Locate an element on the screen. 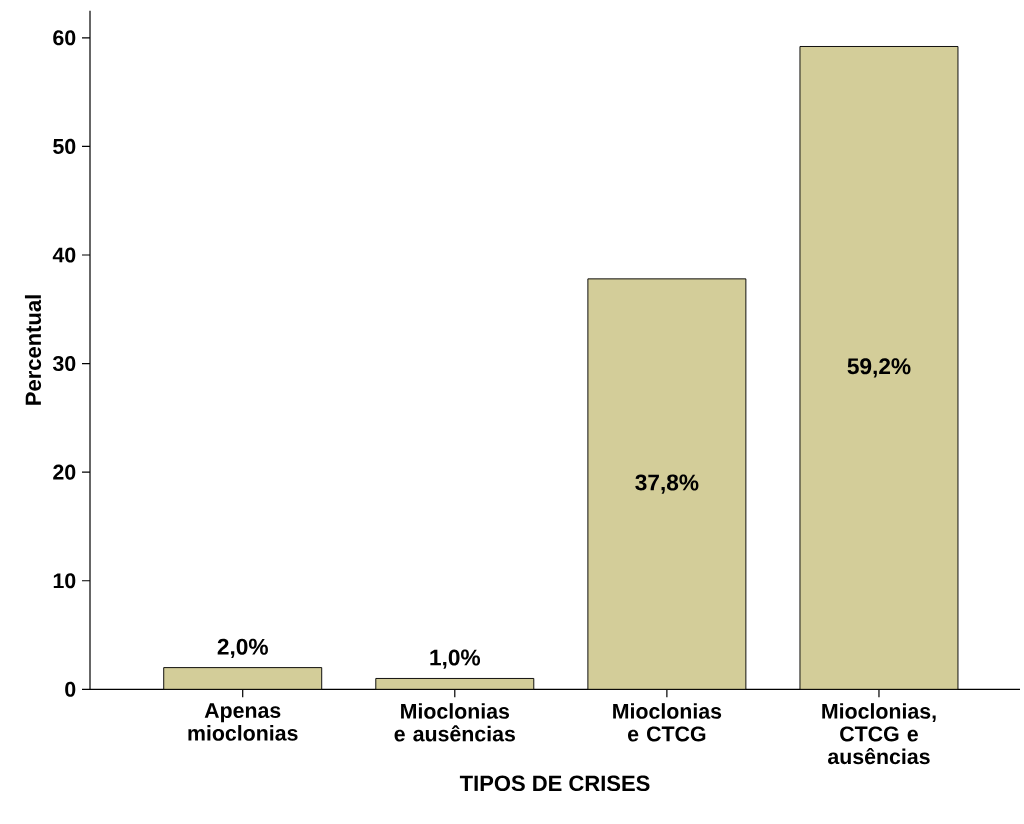 The image size is (1024, 824). y-tick-label: 10 is located at coordinates (64, 581).